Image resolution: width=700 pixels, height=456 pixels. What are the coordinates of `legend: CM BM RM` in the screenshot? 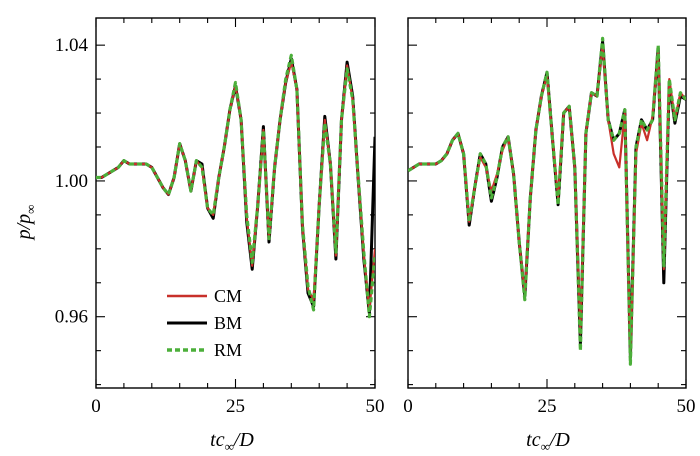 It's located at (204, 323).